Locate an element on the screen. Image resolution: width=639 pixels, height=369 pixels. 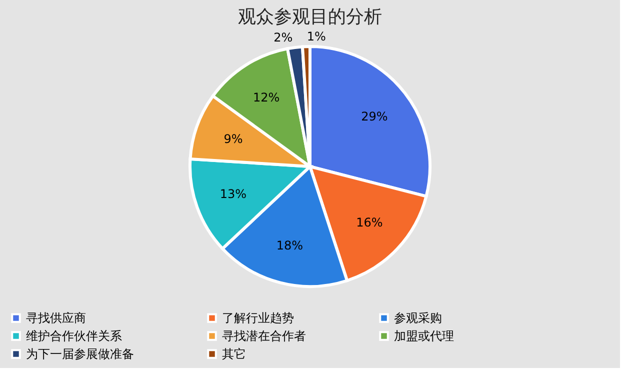
data-label: 9% is located at coordinates (233, 139).